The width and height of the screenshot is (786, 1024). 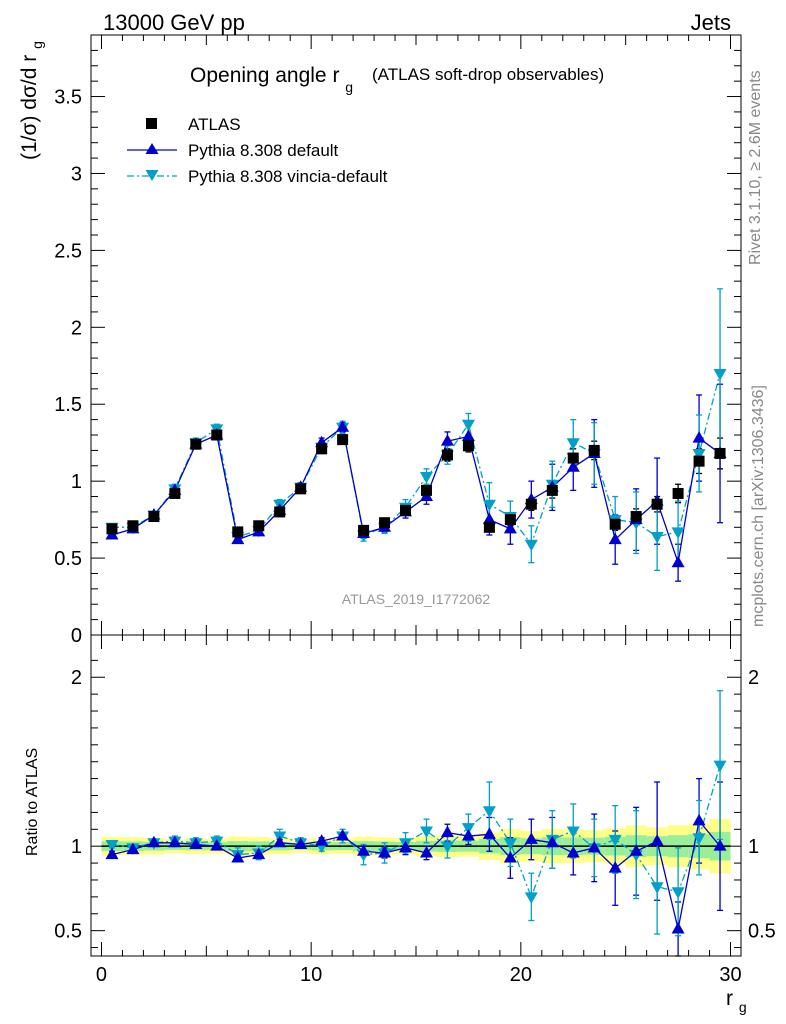 I want to click on ratio-y-axis-label: Ratio to ATLAS, so click(x=32, y=802).